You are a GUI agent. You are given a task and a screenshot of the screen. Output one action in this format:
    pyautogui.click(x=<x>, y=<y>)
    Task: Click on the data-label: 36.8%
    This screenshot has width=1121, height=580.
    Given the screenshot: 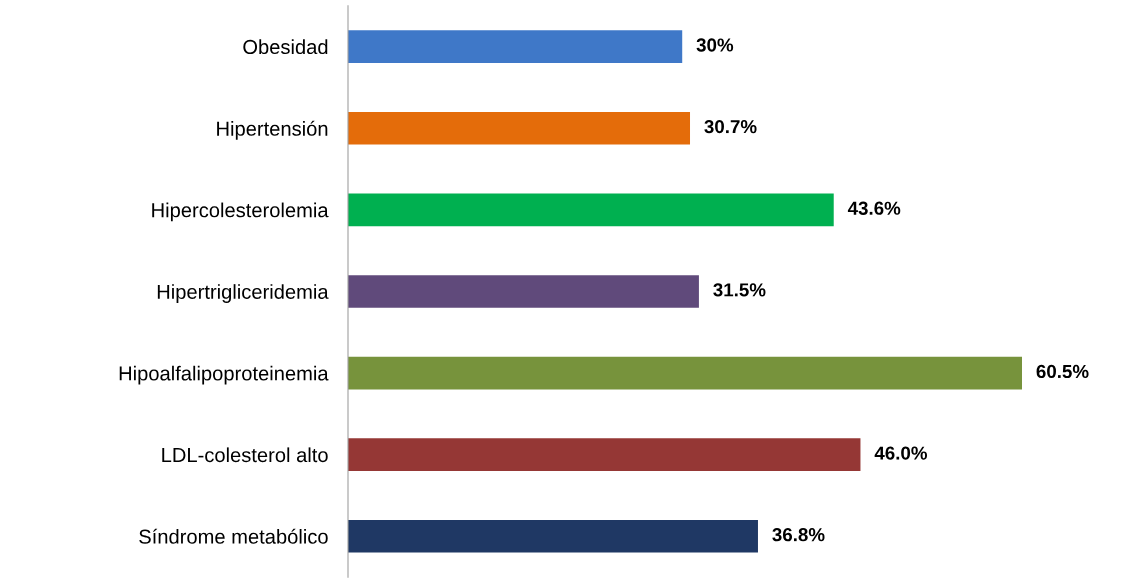 What is the action you would take?
    pyautogui.click(x=798, y=535)
    